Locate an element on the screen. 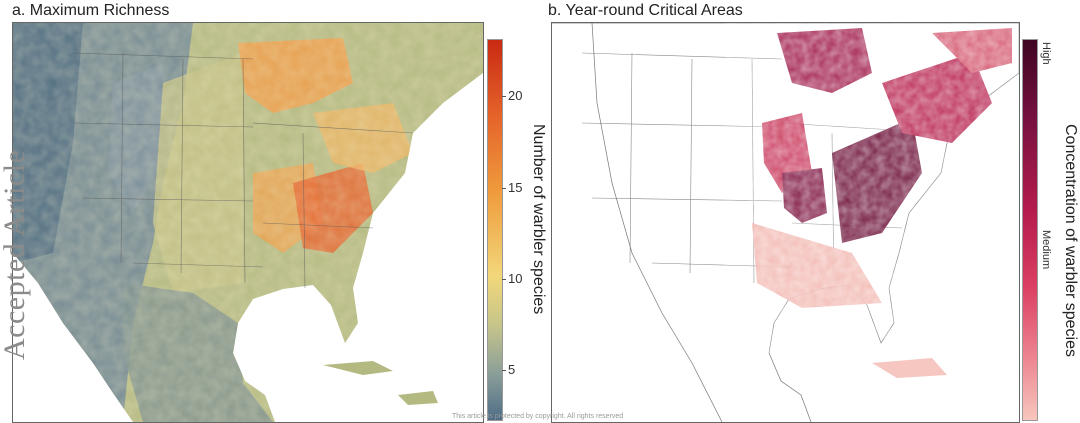  accepted-article-watermark: Accepted Article is located at coordinates (15, 254).